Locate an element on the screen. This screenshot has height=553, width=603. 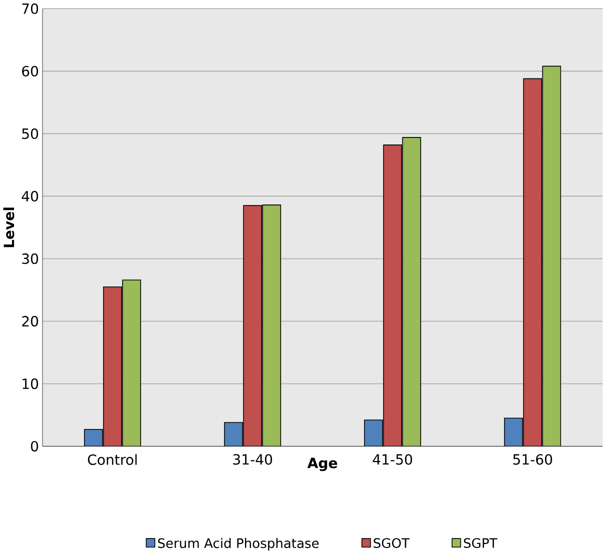
x-tick-label: Control is located at coordinates (112, 459).